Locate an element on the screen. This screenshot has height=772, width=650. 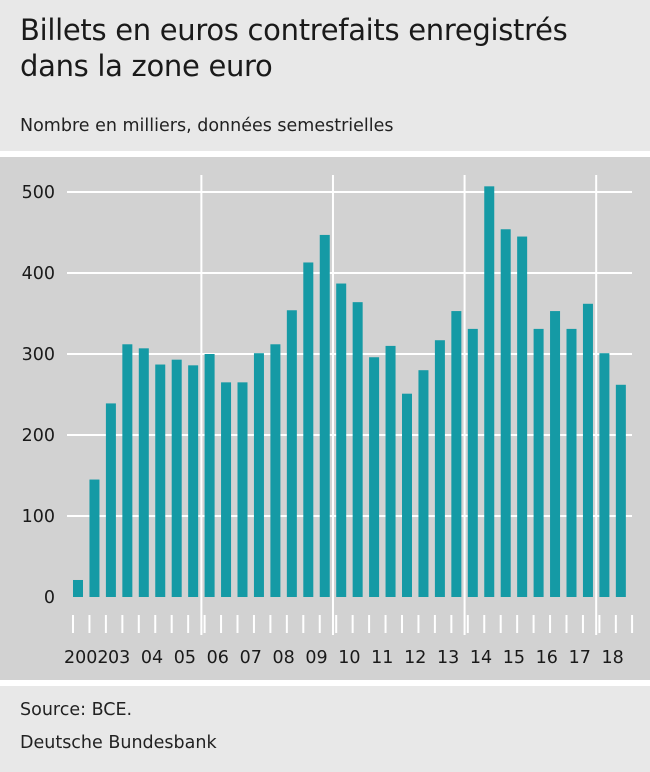
x-tick-label: 17 is located at coordinates (580, 658).